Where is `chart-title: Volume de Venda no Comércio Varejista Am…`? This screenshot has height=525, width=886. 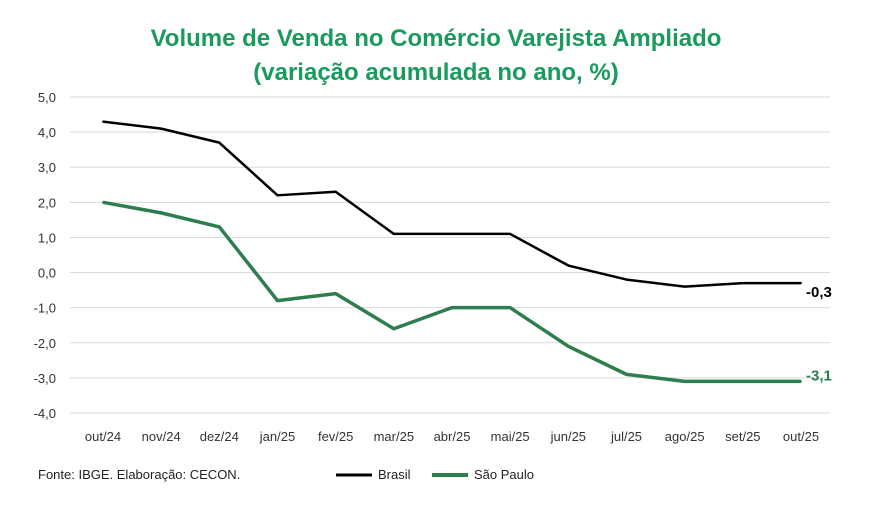 chart-title: Volume de Venda no Comércio Varejista Am… is located at coordinates (436, 38).